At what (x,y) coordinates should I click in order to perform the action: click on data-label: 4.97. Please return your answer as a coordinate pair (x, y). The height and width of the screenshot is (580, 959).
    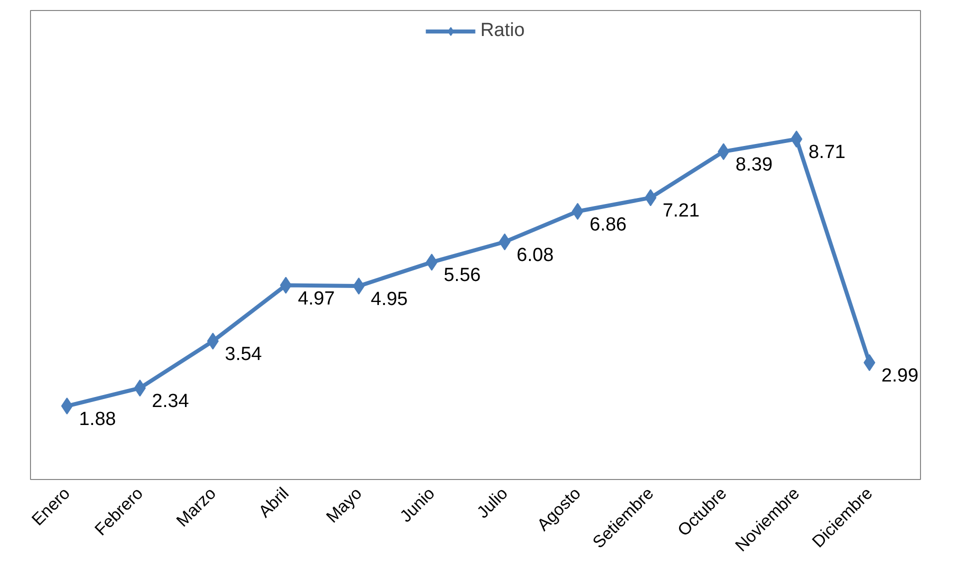
    Looking at the image, I should click on (316, 299).